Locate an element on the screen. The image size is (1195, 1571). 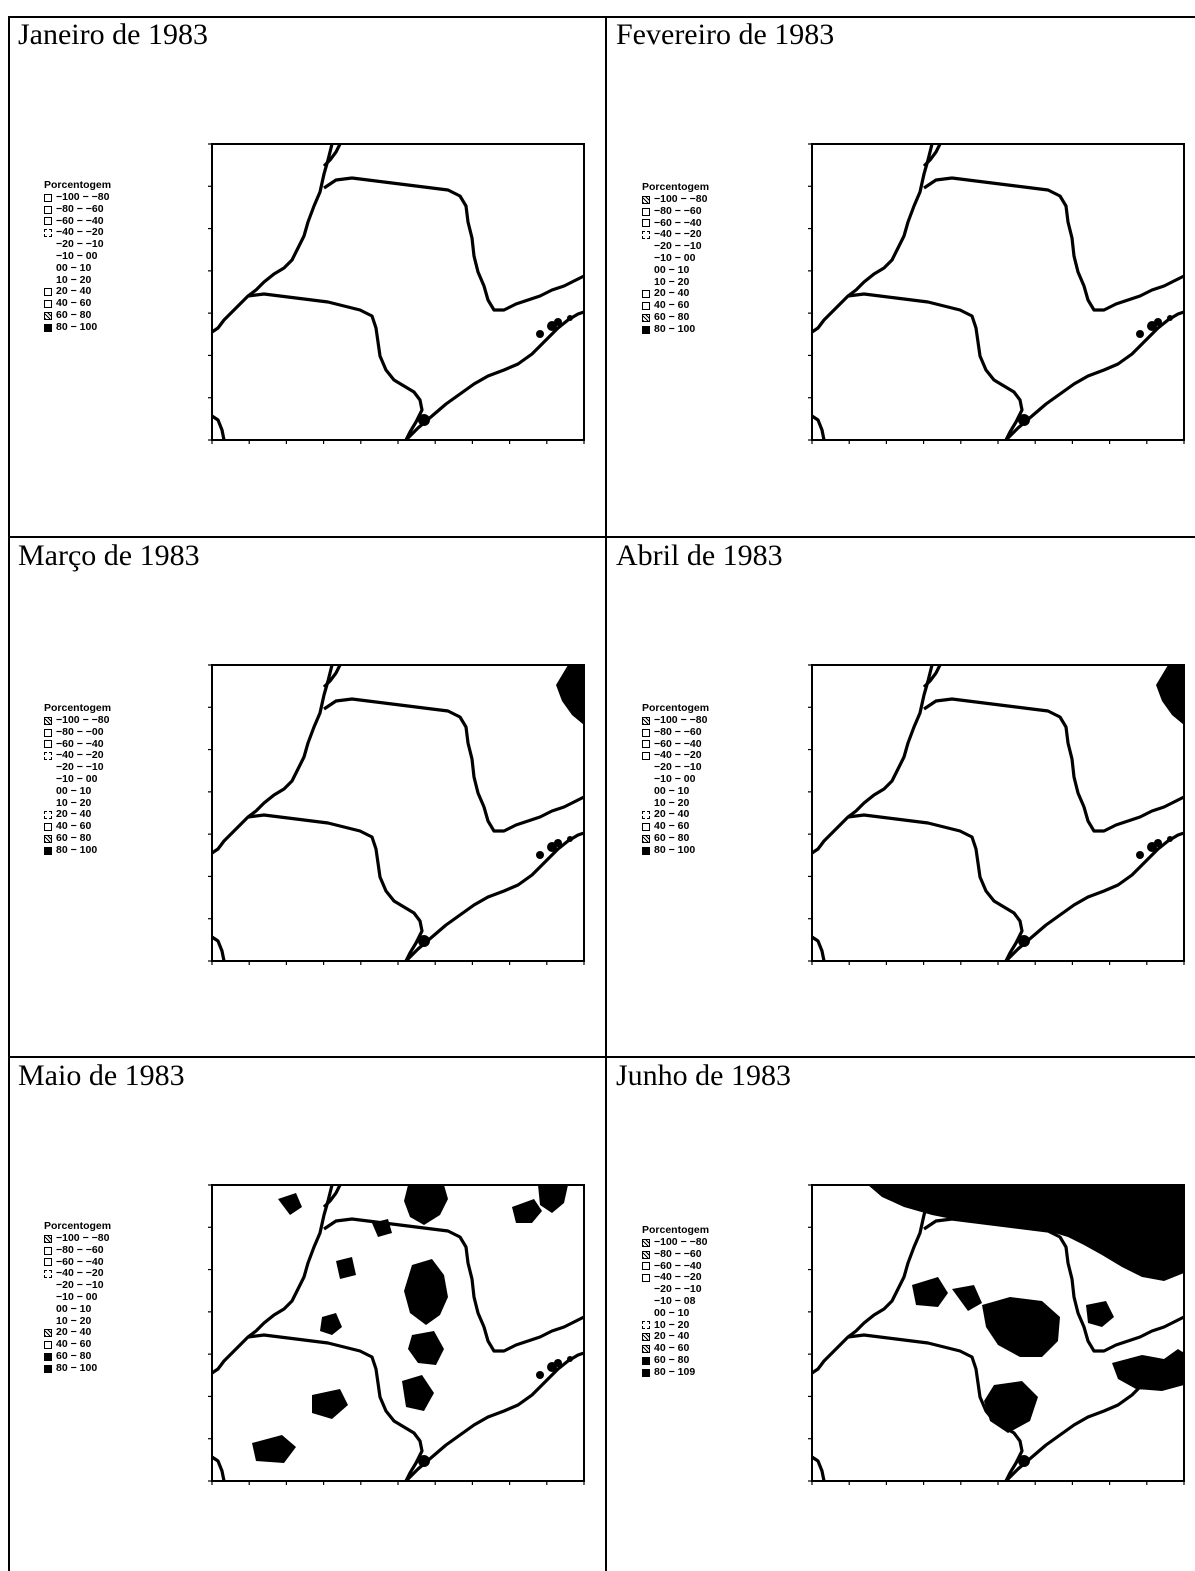
legend-item: 20 − 40 is located at coordinates (77, 1333).